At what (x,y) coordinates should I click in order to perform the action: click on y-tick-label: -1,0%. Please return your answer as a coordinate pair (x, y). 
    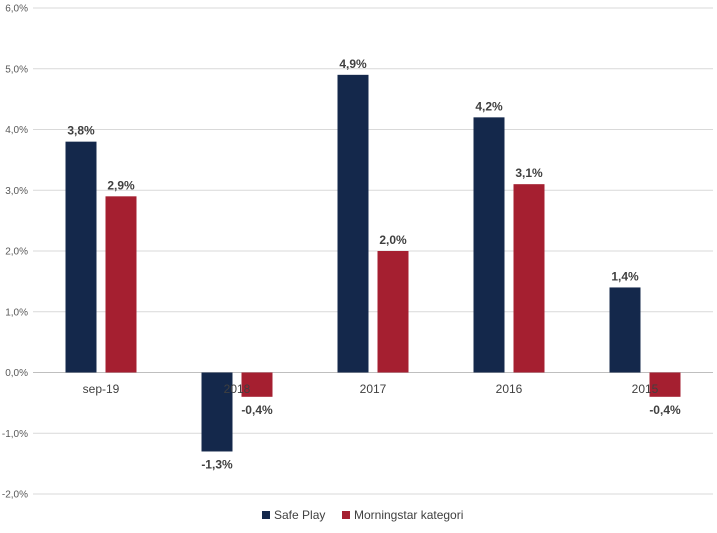
    Looking at the image, I should click on (15, 434).